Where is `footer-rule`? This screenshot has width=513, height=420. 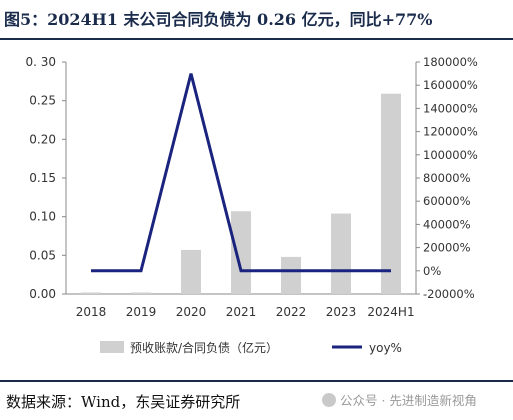 footer-rule is located at coordinates (256, 381).